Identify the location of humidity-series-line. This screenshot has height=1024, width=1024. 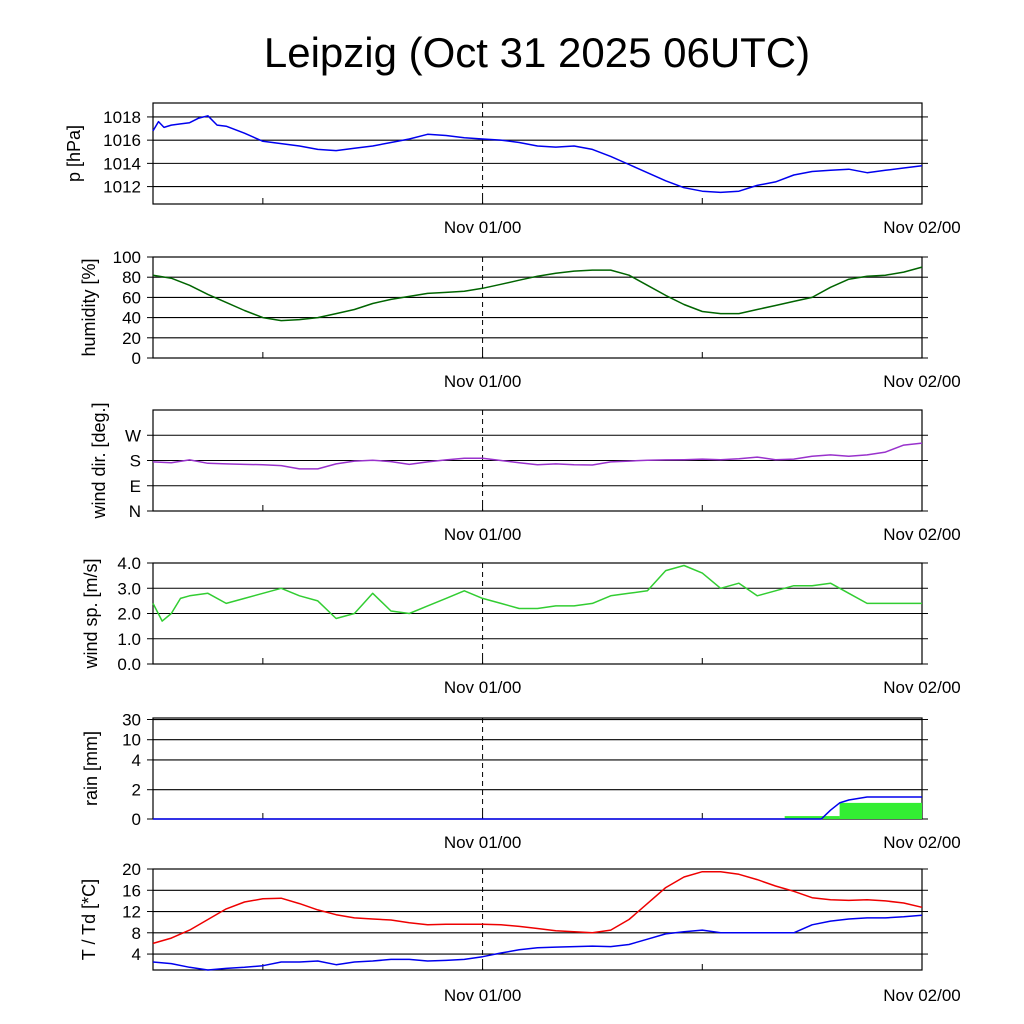
(537, 294).